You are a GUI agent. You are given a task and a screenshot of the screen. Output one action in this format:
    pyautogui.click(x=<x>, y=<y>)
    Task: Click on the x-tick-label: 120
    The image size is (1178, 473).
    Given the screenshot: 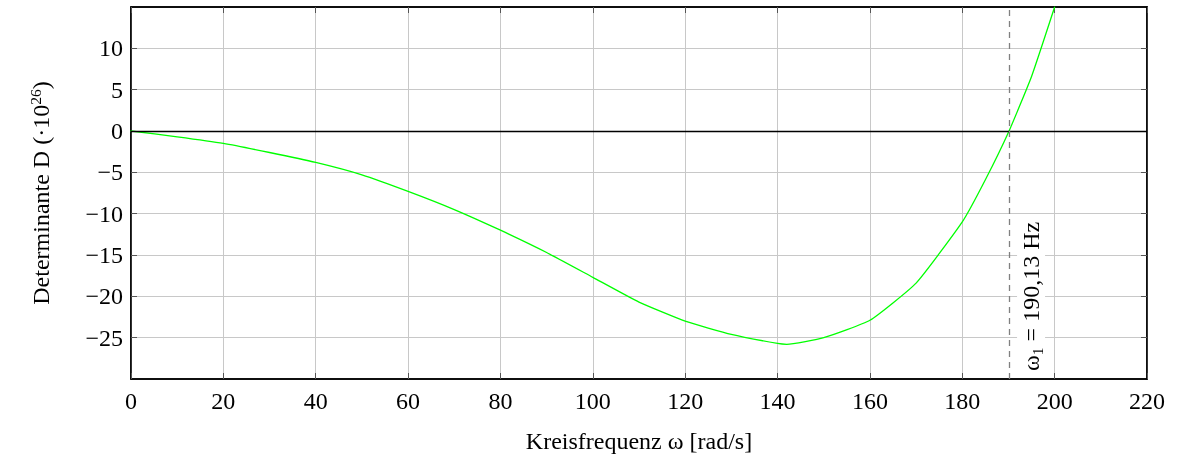 What is the action you would take?
    pyautogui.click(x=685, y=401)
    